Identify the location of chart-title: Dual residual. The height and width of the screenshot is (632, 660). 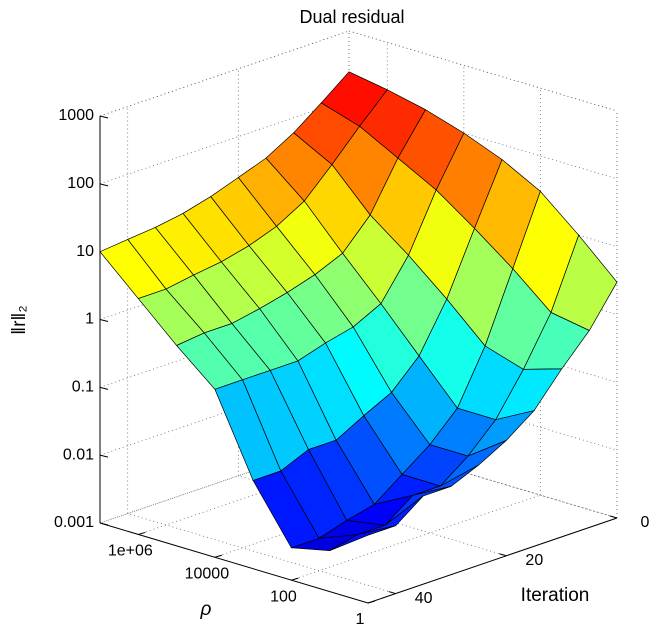
(351, 17).